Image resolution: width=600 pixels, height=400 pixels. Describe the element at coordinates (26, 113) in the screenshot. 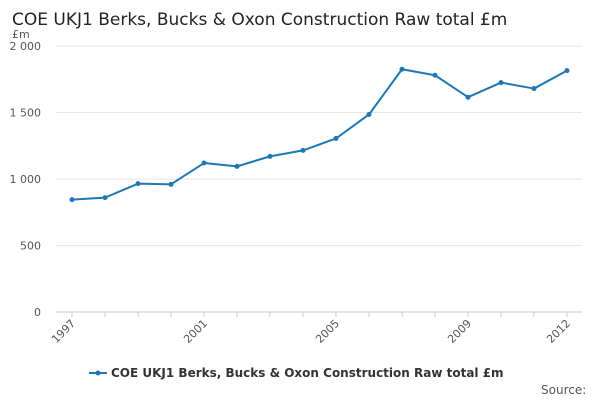

I see `y-tick-label: 1 500` at that location.